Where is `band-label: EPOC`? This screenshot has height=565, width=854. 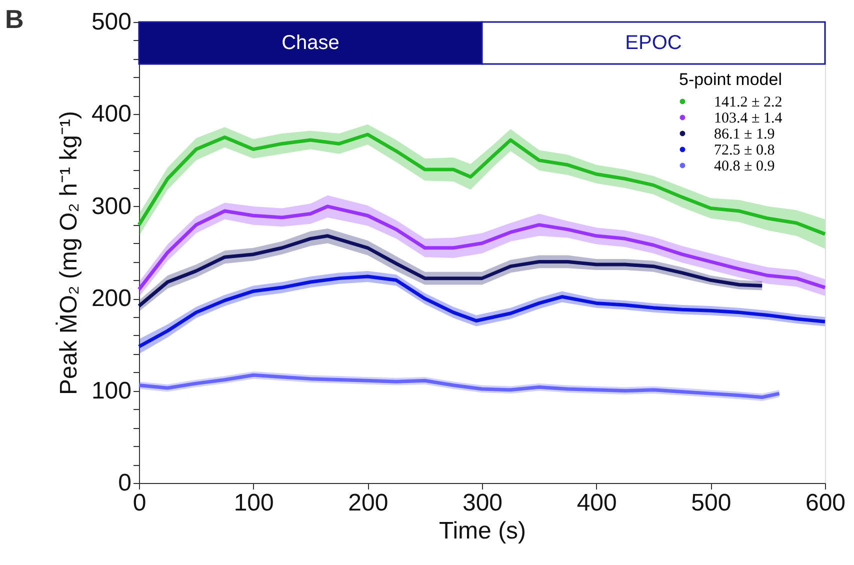
band-label: EPOC is located at coordinates (653, 43).